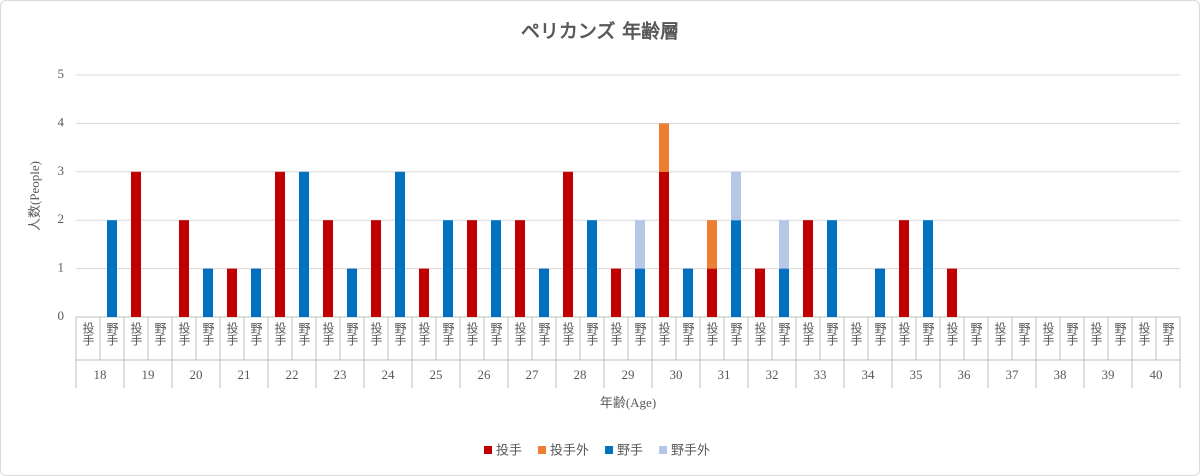  I want to click on x-tick-label: 22, so click(292, 374).